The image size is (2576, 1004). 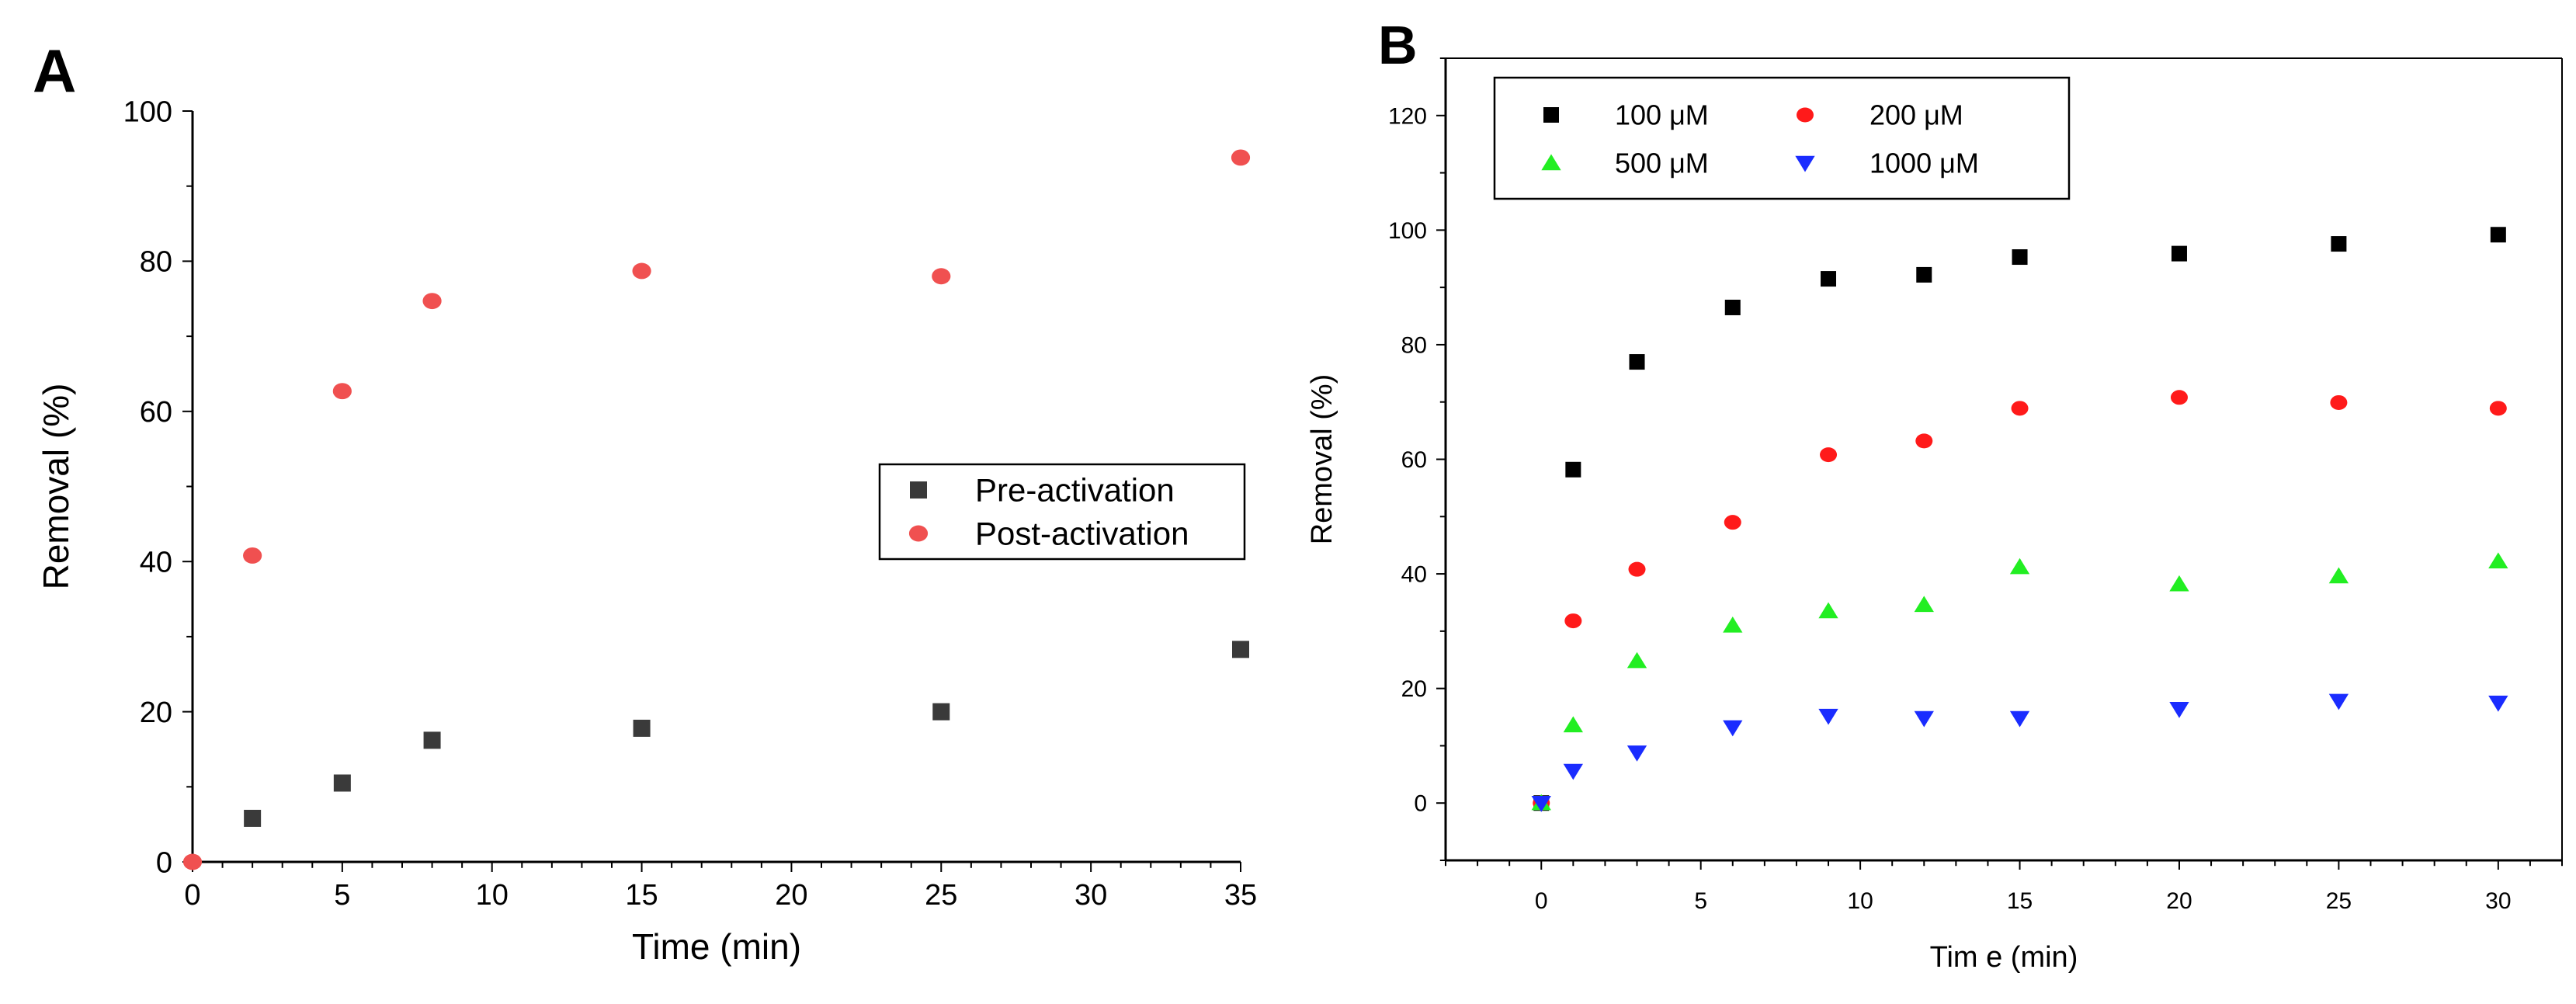 What do you see at coordinates (54, 70) in the screenshot?
I see `panel-letter: A` at bounding box center [54, 70].